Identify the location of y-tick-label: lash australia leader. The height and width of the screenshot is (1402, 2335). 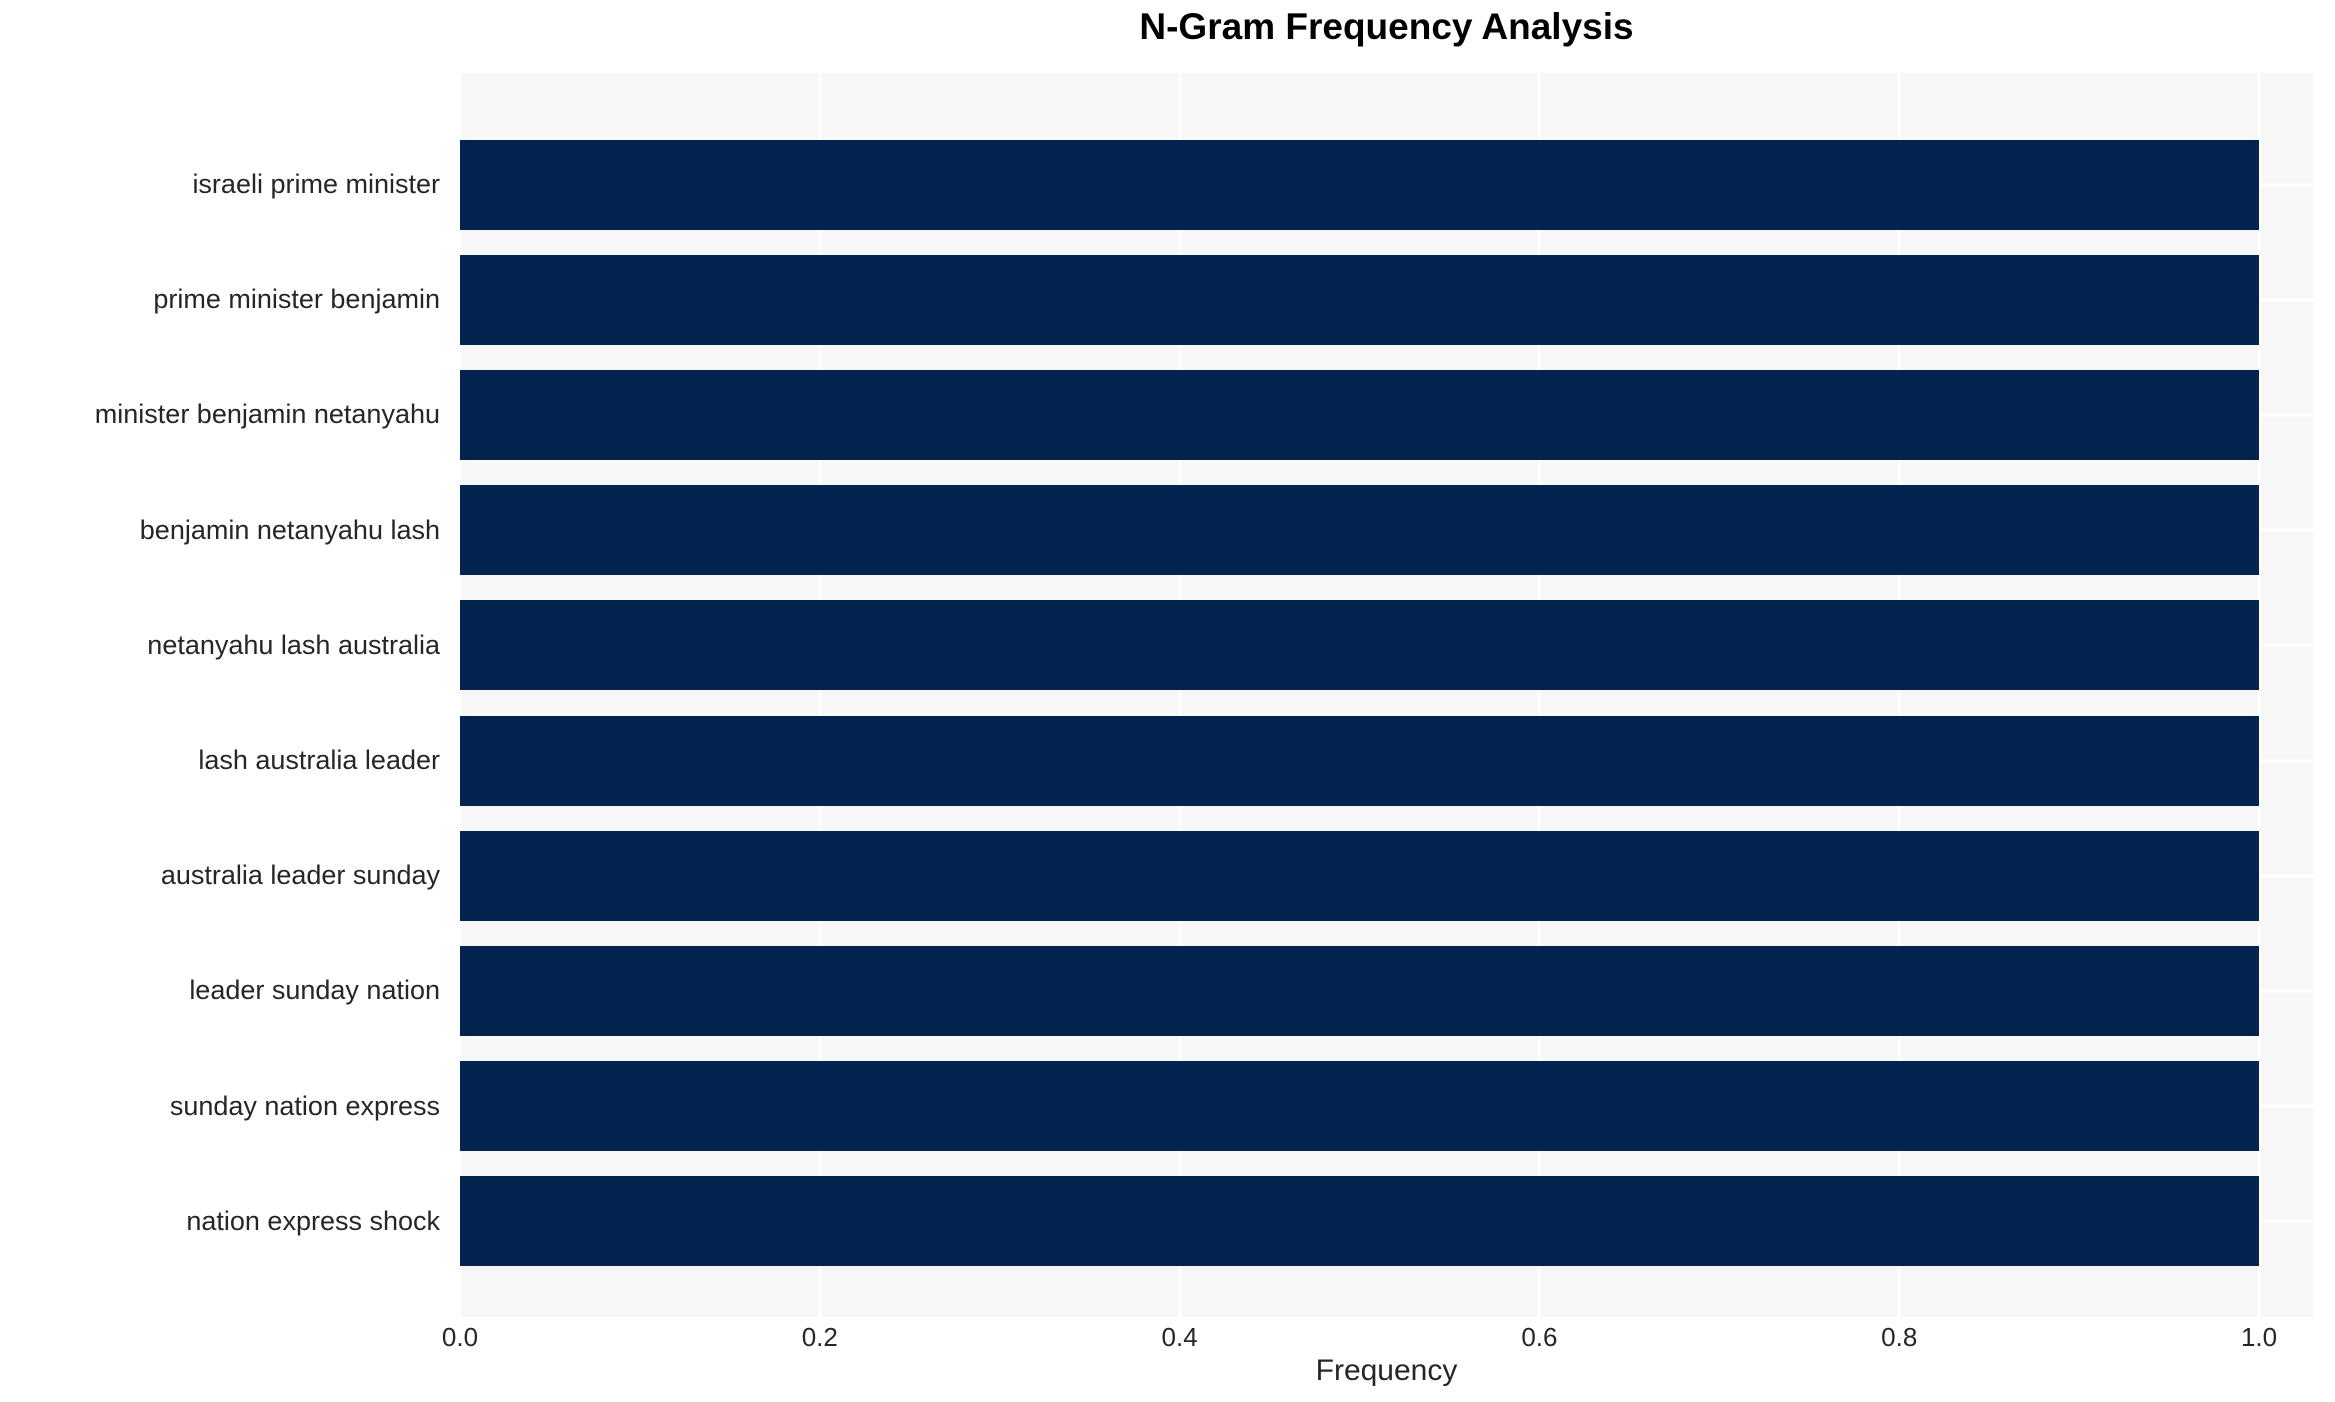
(319, 760).